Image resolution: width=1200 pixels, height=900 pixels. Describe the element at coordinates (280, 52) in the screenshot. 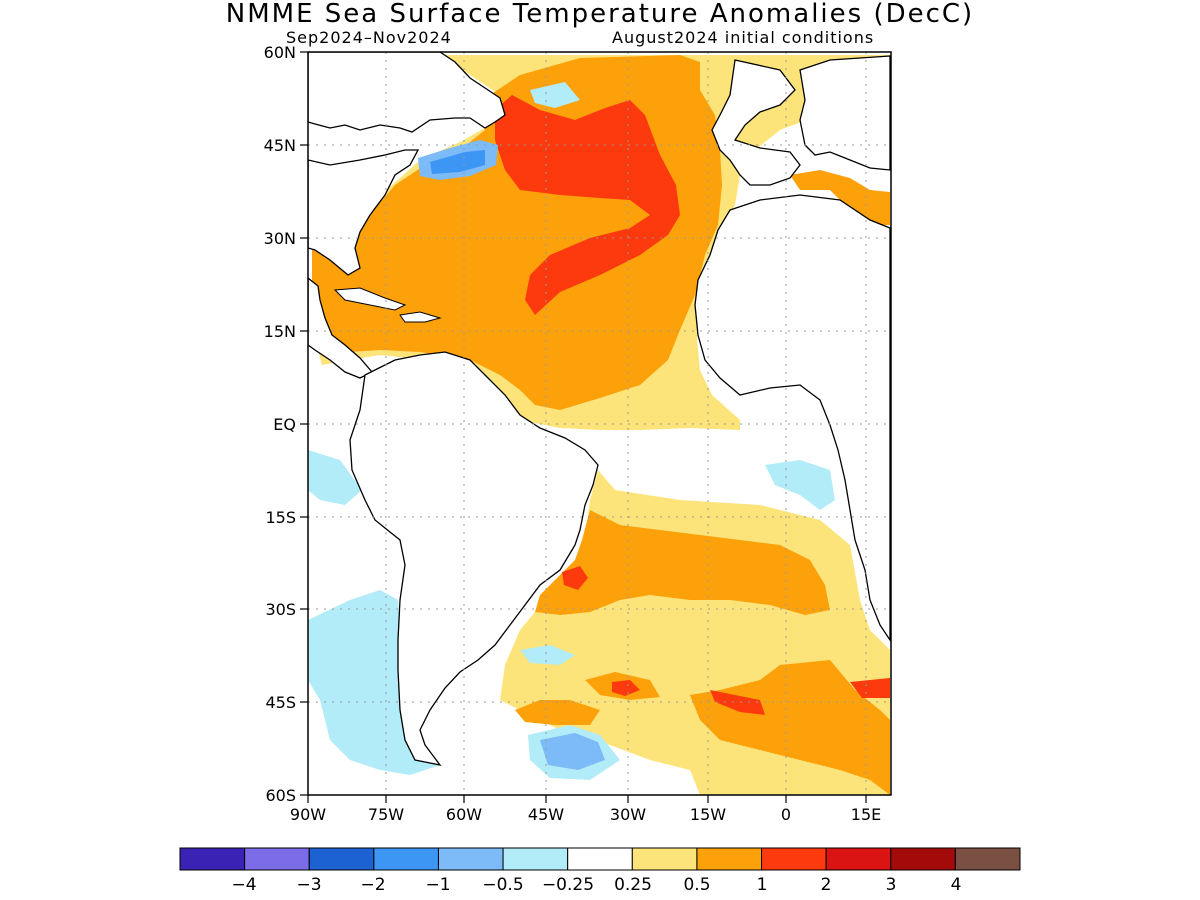

I see `lat-label: 60N` at that location.